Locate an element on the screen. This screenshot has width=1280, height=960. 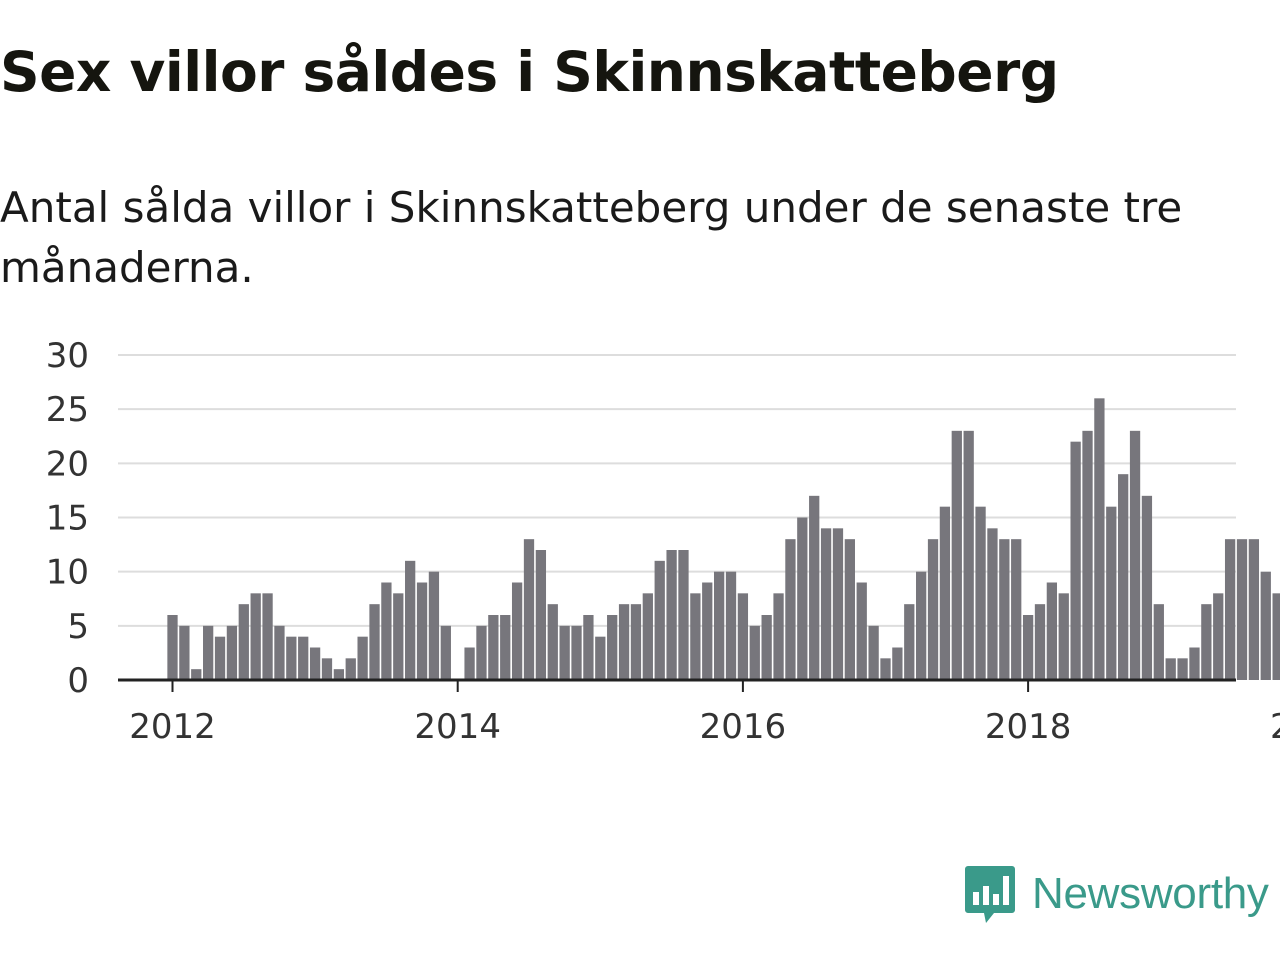
x-axis-labels: 20122014201620182020202220242026 is located at coordinates (704, 727).